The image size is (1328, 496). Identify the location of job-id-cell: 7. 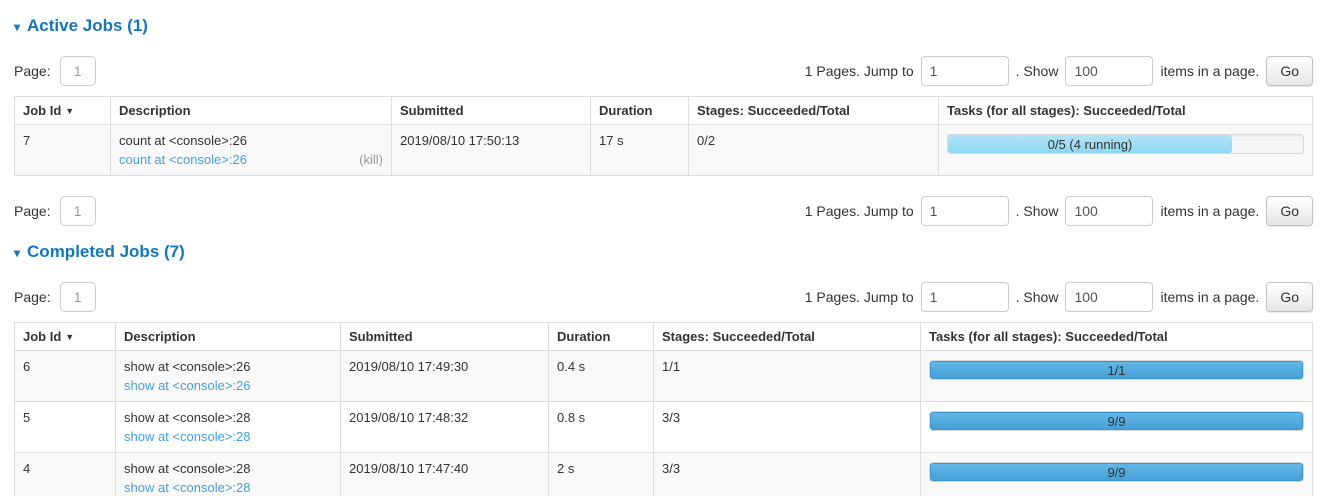
(62, 150).